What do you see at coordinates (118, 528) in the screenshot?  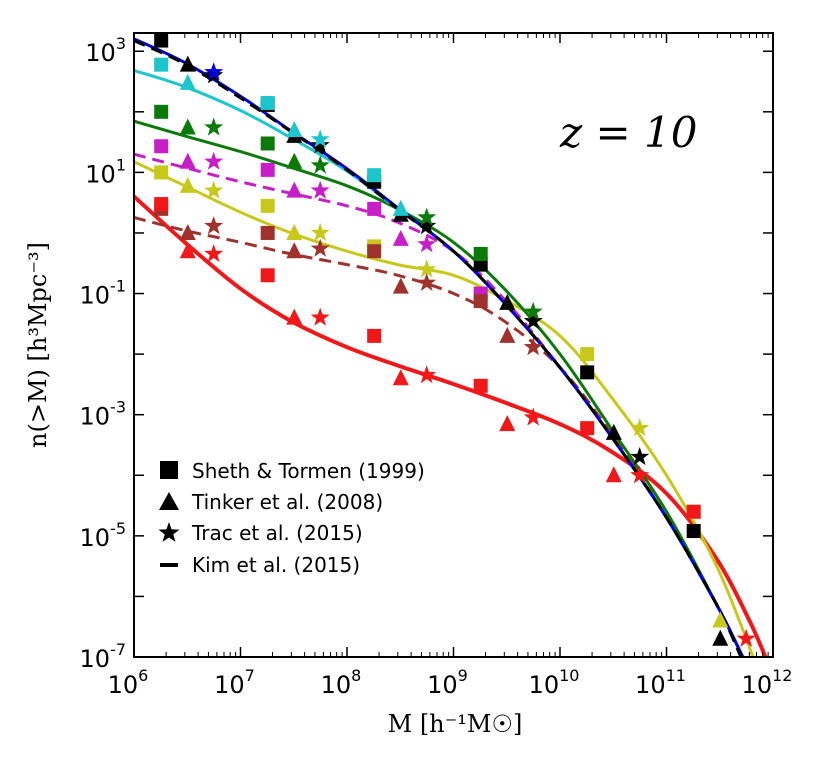 I see `y-tick-exponent: -5` at bounding box center [118, 528].